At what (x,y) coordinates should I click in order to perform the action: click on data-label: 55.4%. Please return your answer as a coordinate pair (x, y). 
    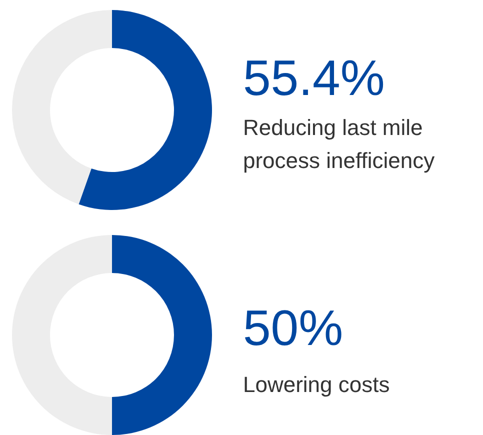
    Looking at the image, I should click on (314, 78).